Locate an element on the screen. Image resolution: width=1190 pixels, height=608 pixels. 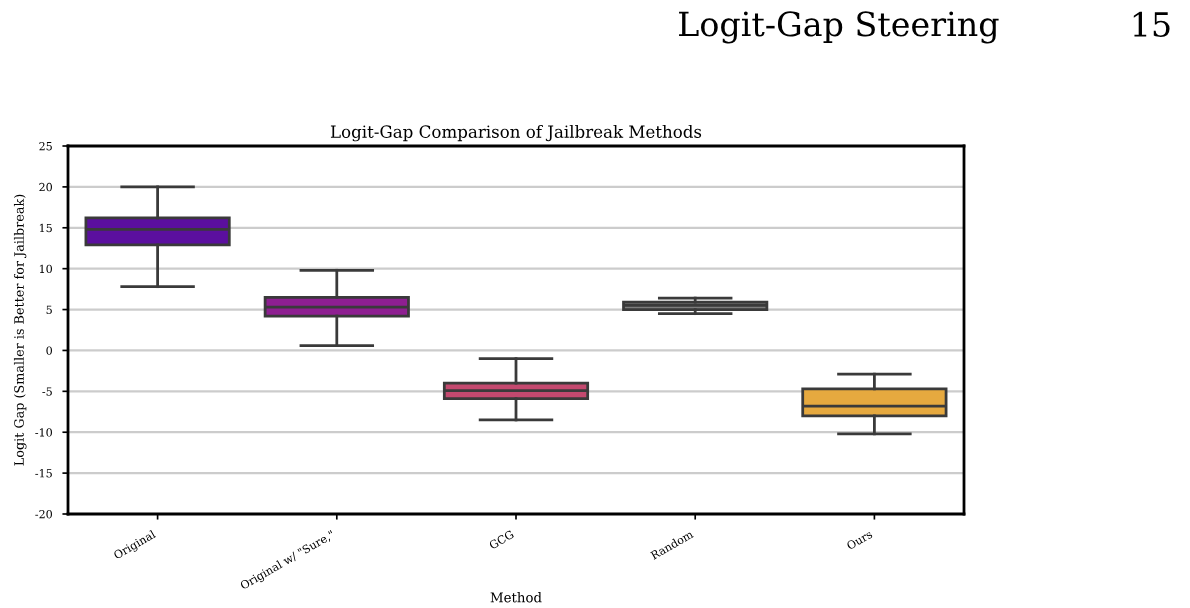
text: 15 is located at coordinates (1151, 24).